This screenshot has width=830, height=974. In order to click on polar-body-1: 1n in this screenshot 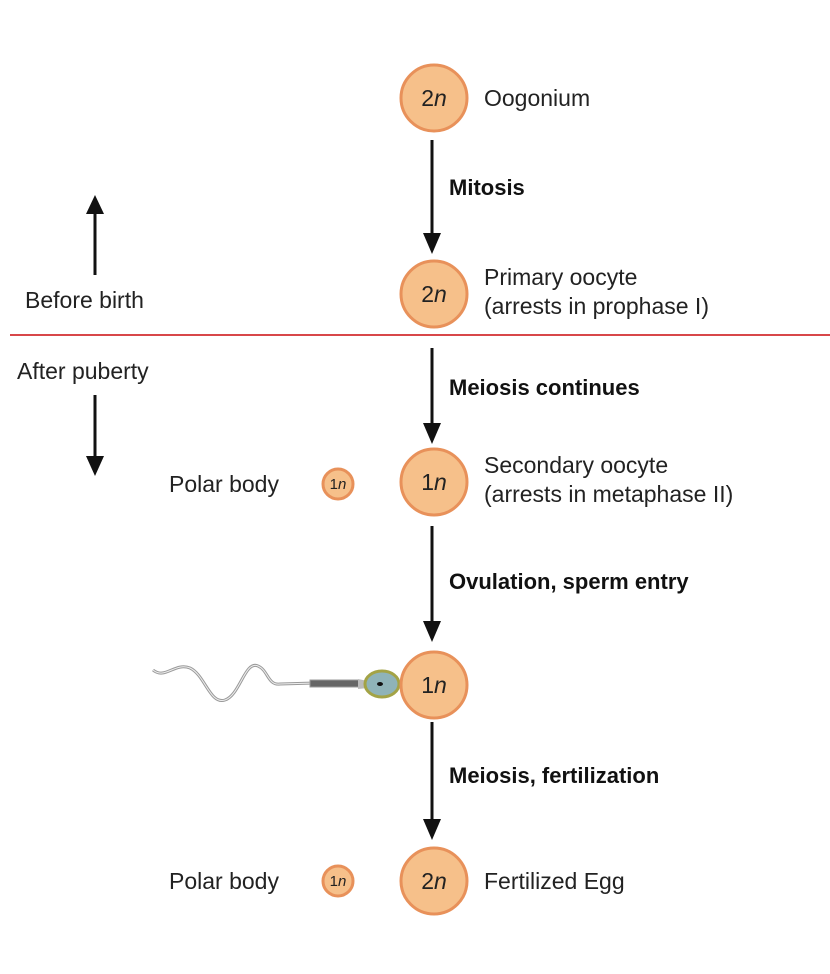, I will do `click(338, 484)`.